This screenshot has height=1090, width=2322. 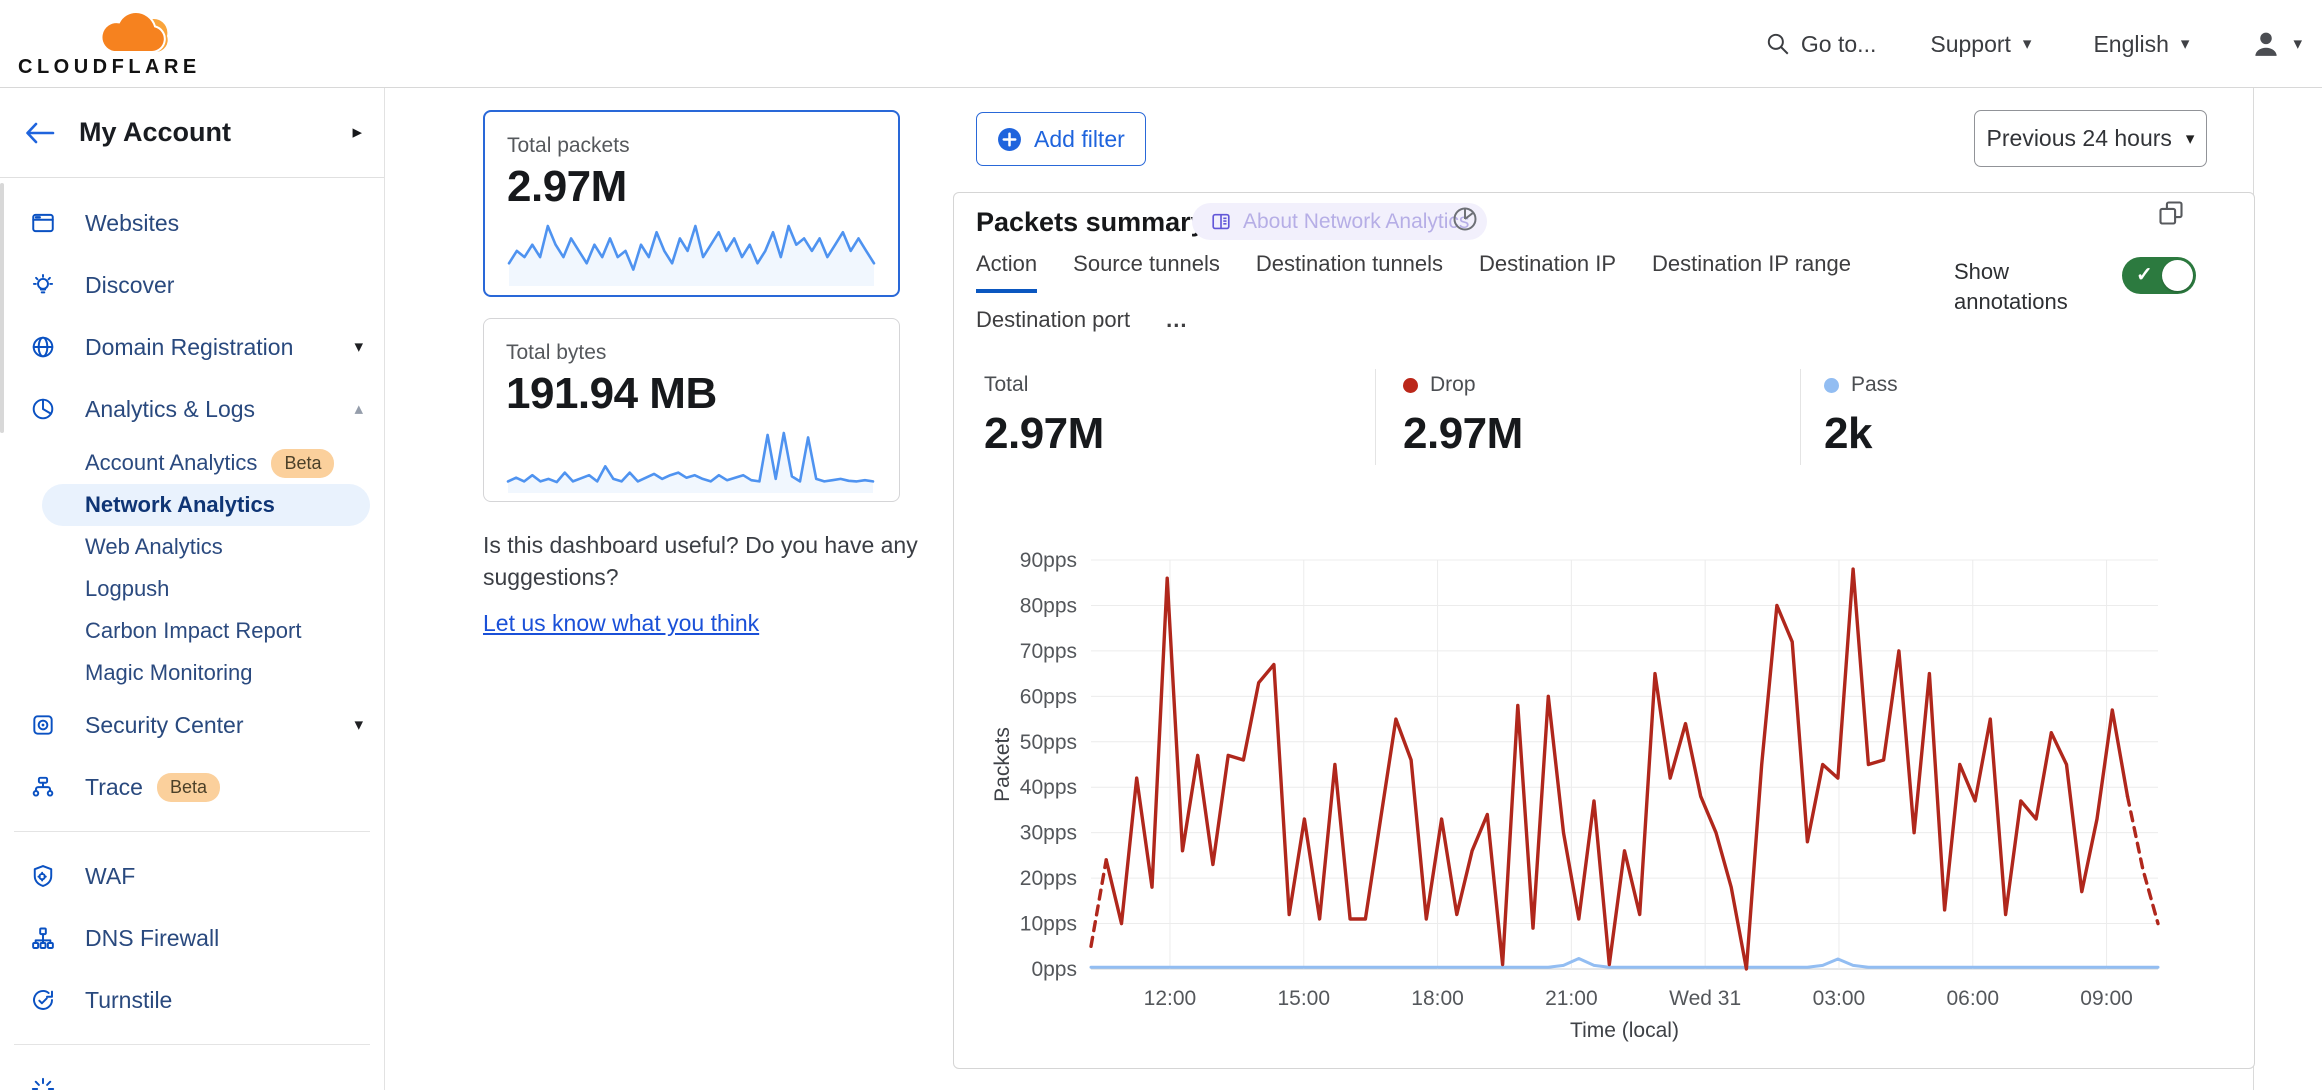 I want to click on stat-label-row: Drop, so click(x=1463, y=385).